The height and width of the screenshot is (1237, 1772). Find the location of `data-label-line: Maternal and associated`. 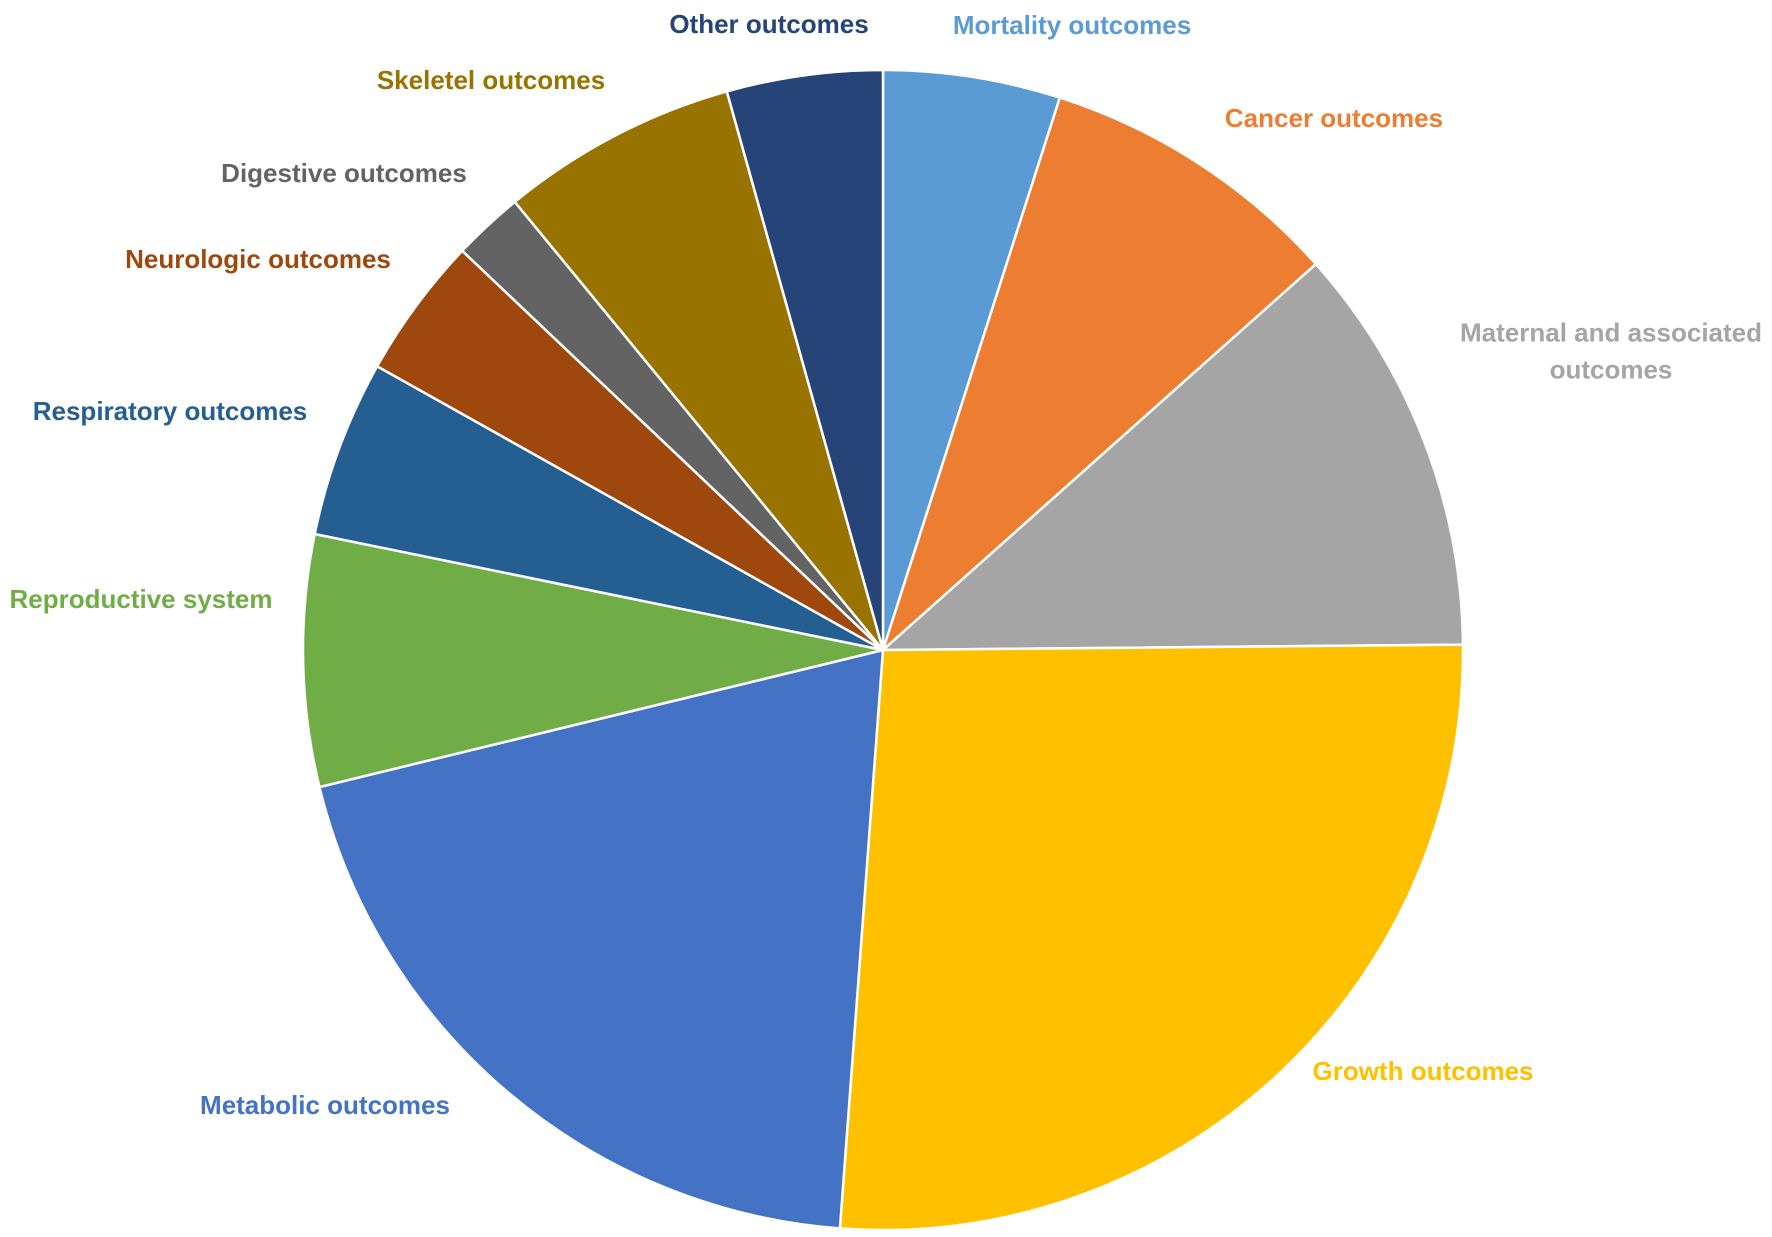

data-label-line: Maternal and associated is located at coordinates (1611, 332).